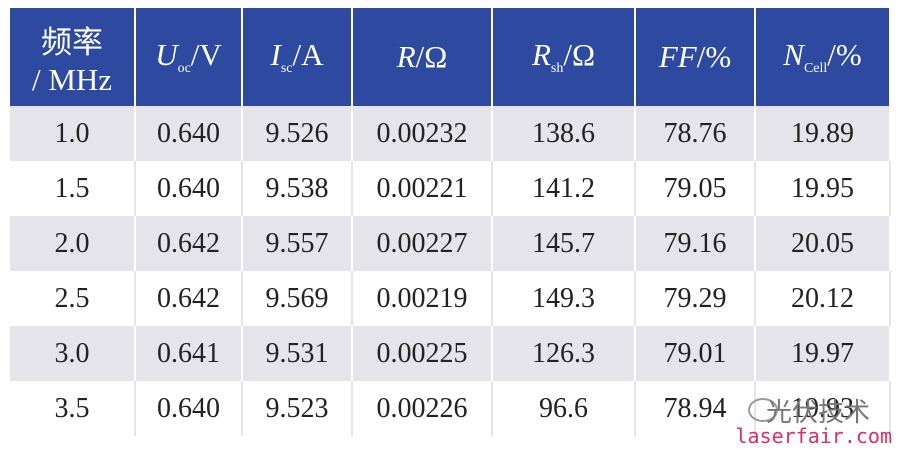  What do you see at coordinates (793, 54) in the screenshot?
I see `header-symbol: N` at bounding box center [793, 54].